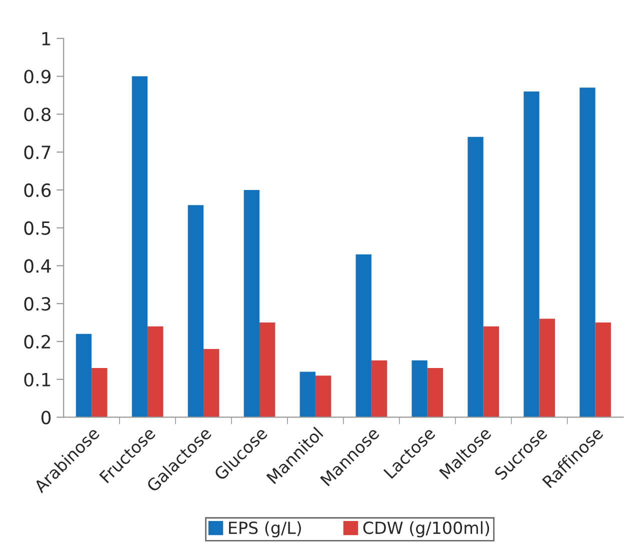 The width and height of the screenshot is (636, 549). I want to click on y-tick-label: 0.6, so click(37, 190).